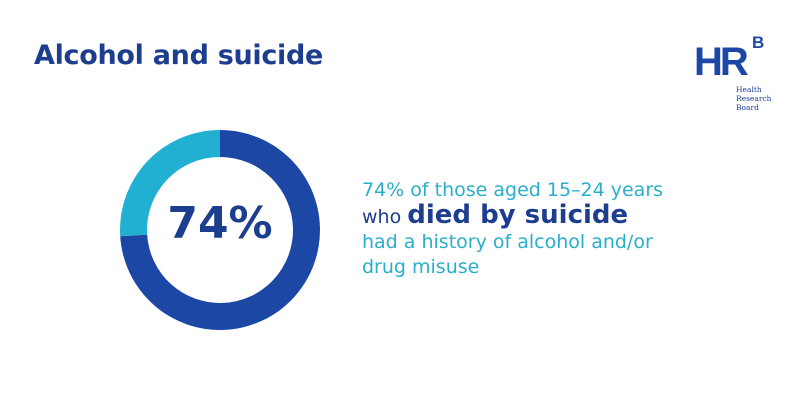  What do you see at coordinates (721, 62) in the screenshot?
I see `logo-letters: HR` at bounding box center [721, 62].